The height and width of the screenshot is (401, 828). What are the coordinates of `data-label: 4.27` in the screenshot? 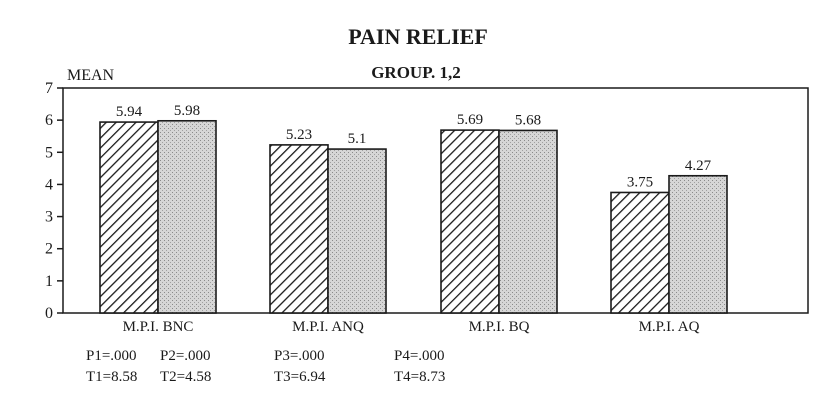 It's located at (698, 166).